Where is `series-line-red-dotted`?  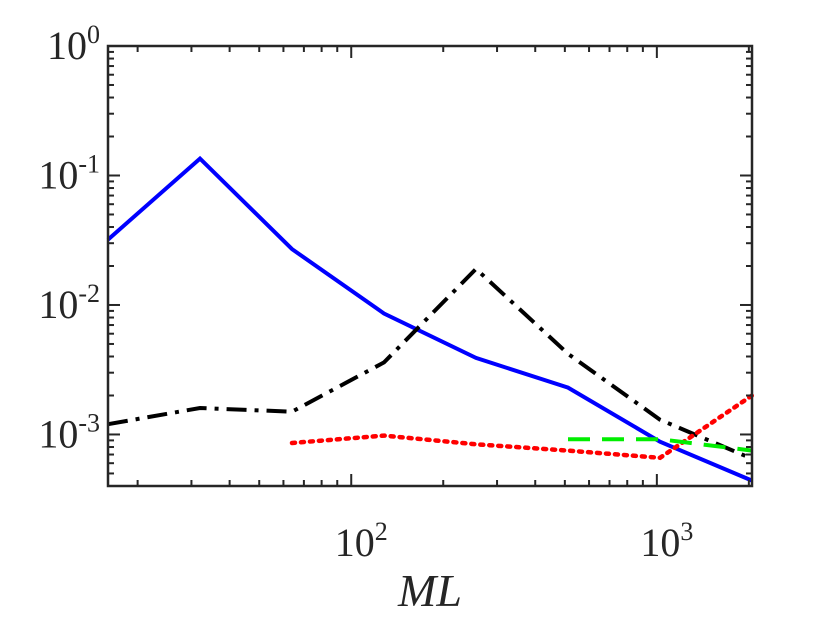
series-line-red-dotted is located at coordinates (522, 427).